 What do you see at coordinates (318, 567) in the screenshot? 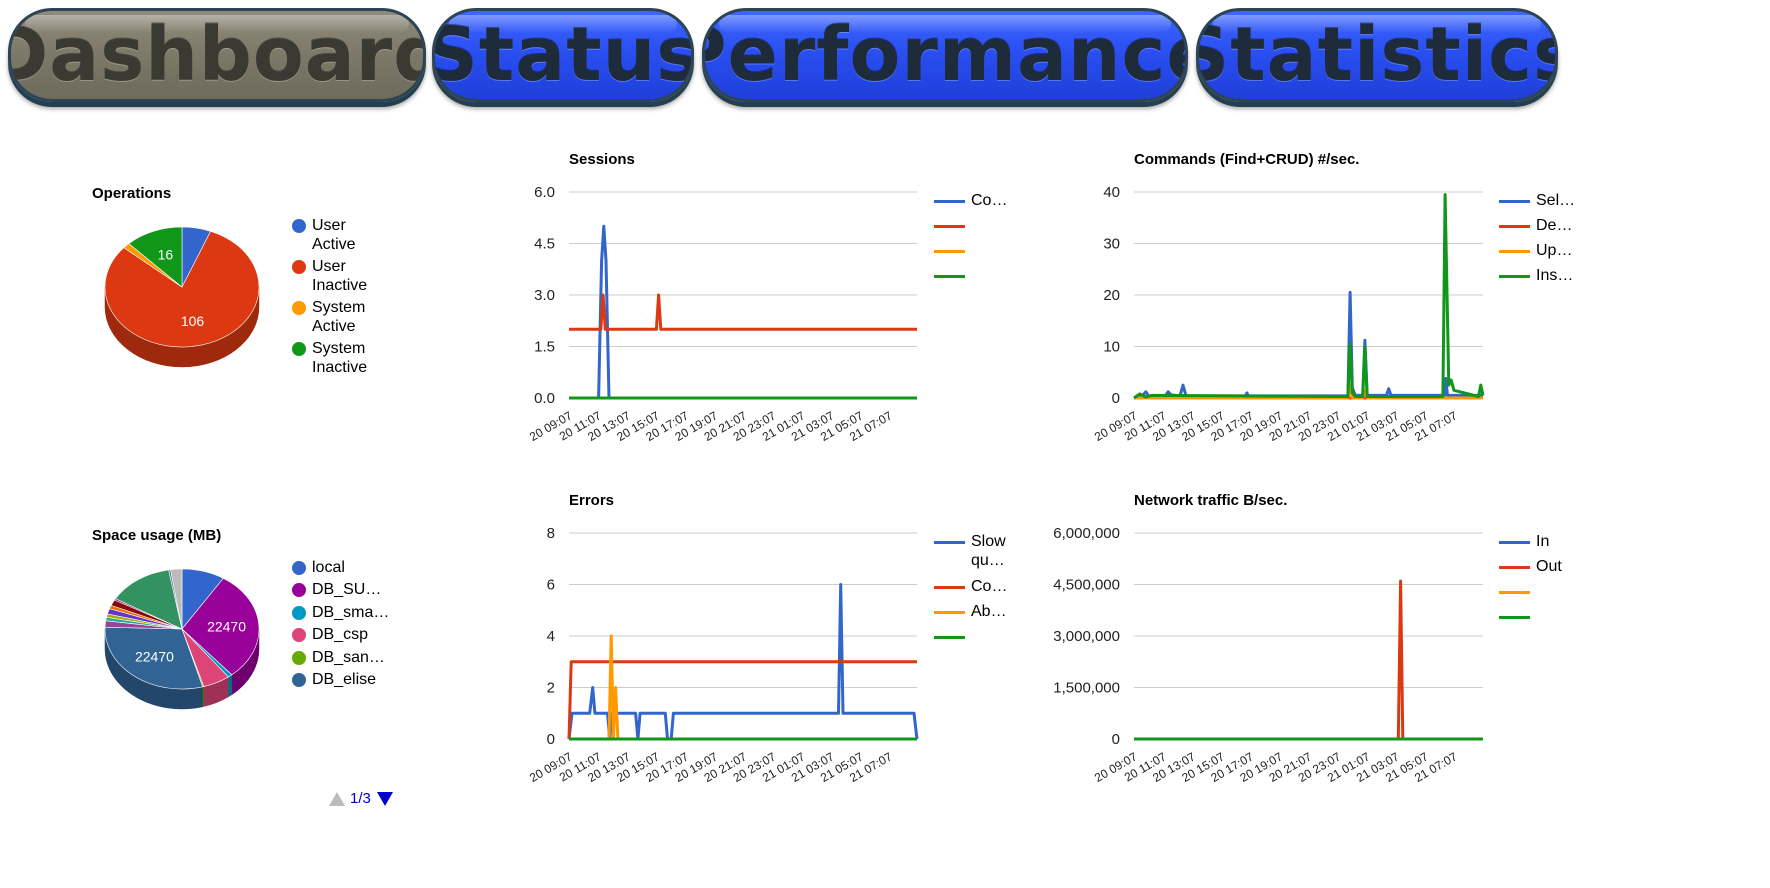
I see `space-legend-local: local` at bounding box center [318, 567].